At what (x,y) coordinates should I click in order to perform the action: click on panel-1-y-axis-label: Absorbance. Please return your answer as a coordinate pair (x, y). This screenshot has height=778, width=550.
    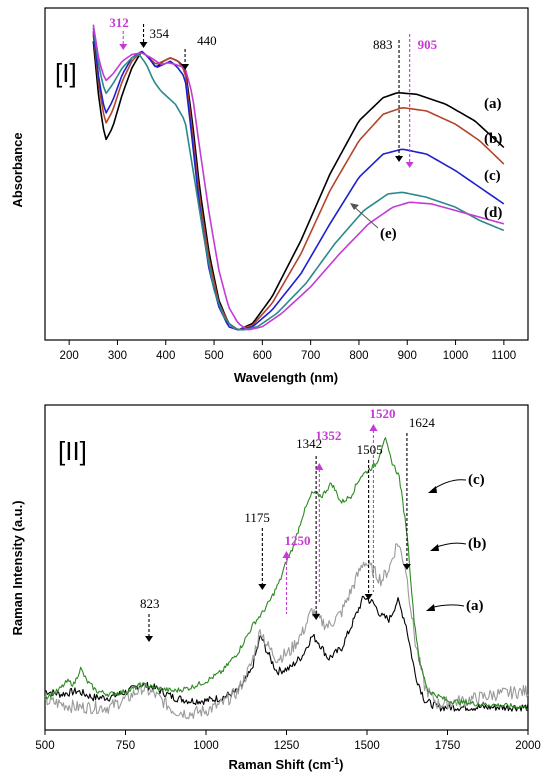
    Looking at the image, I should click on (17, 169).